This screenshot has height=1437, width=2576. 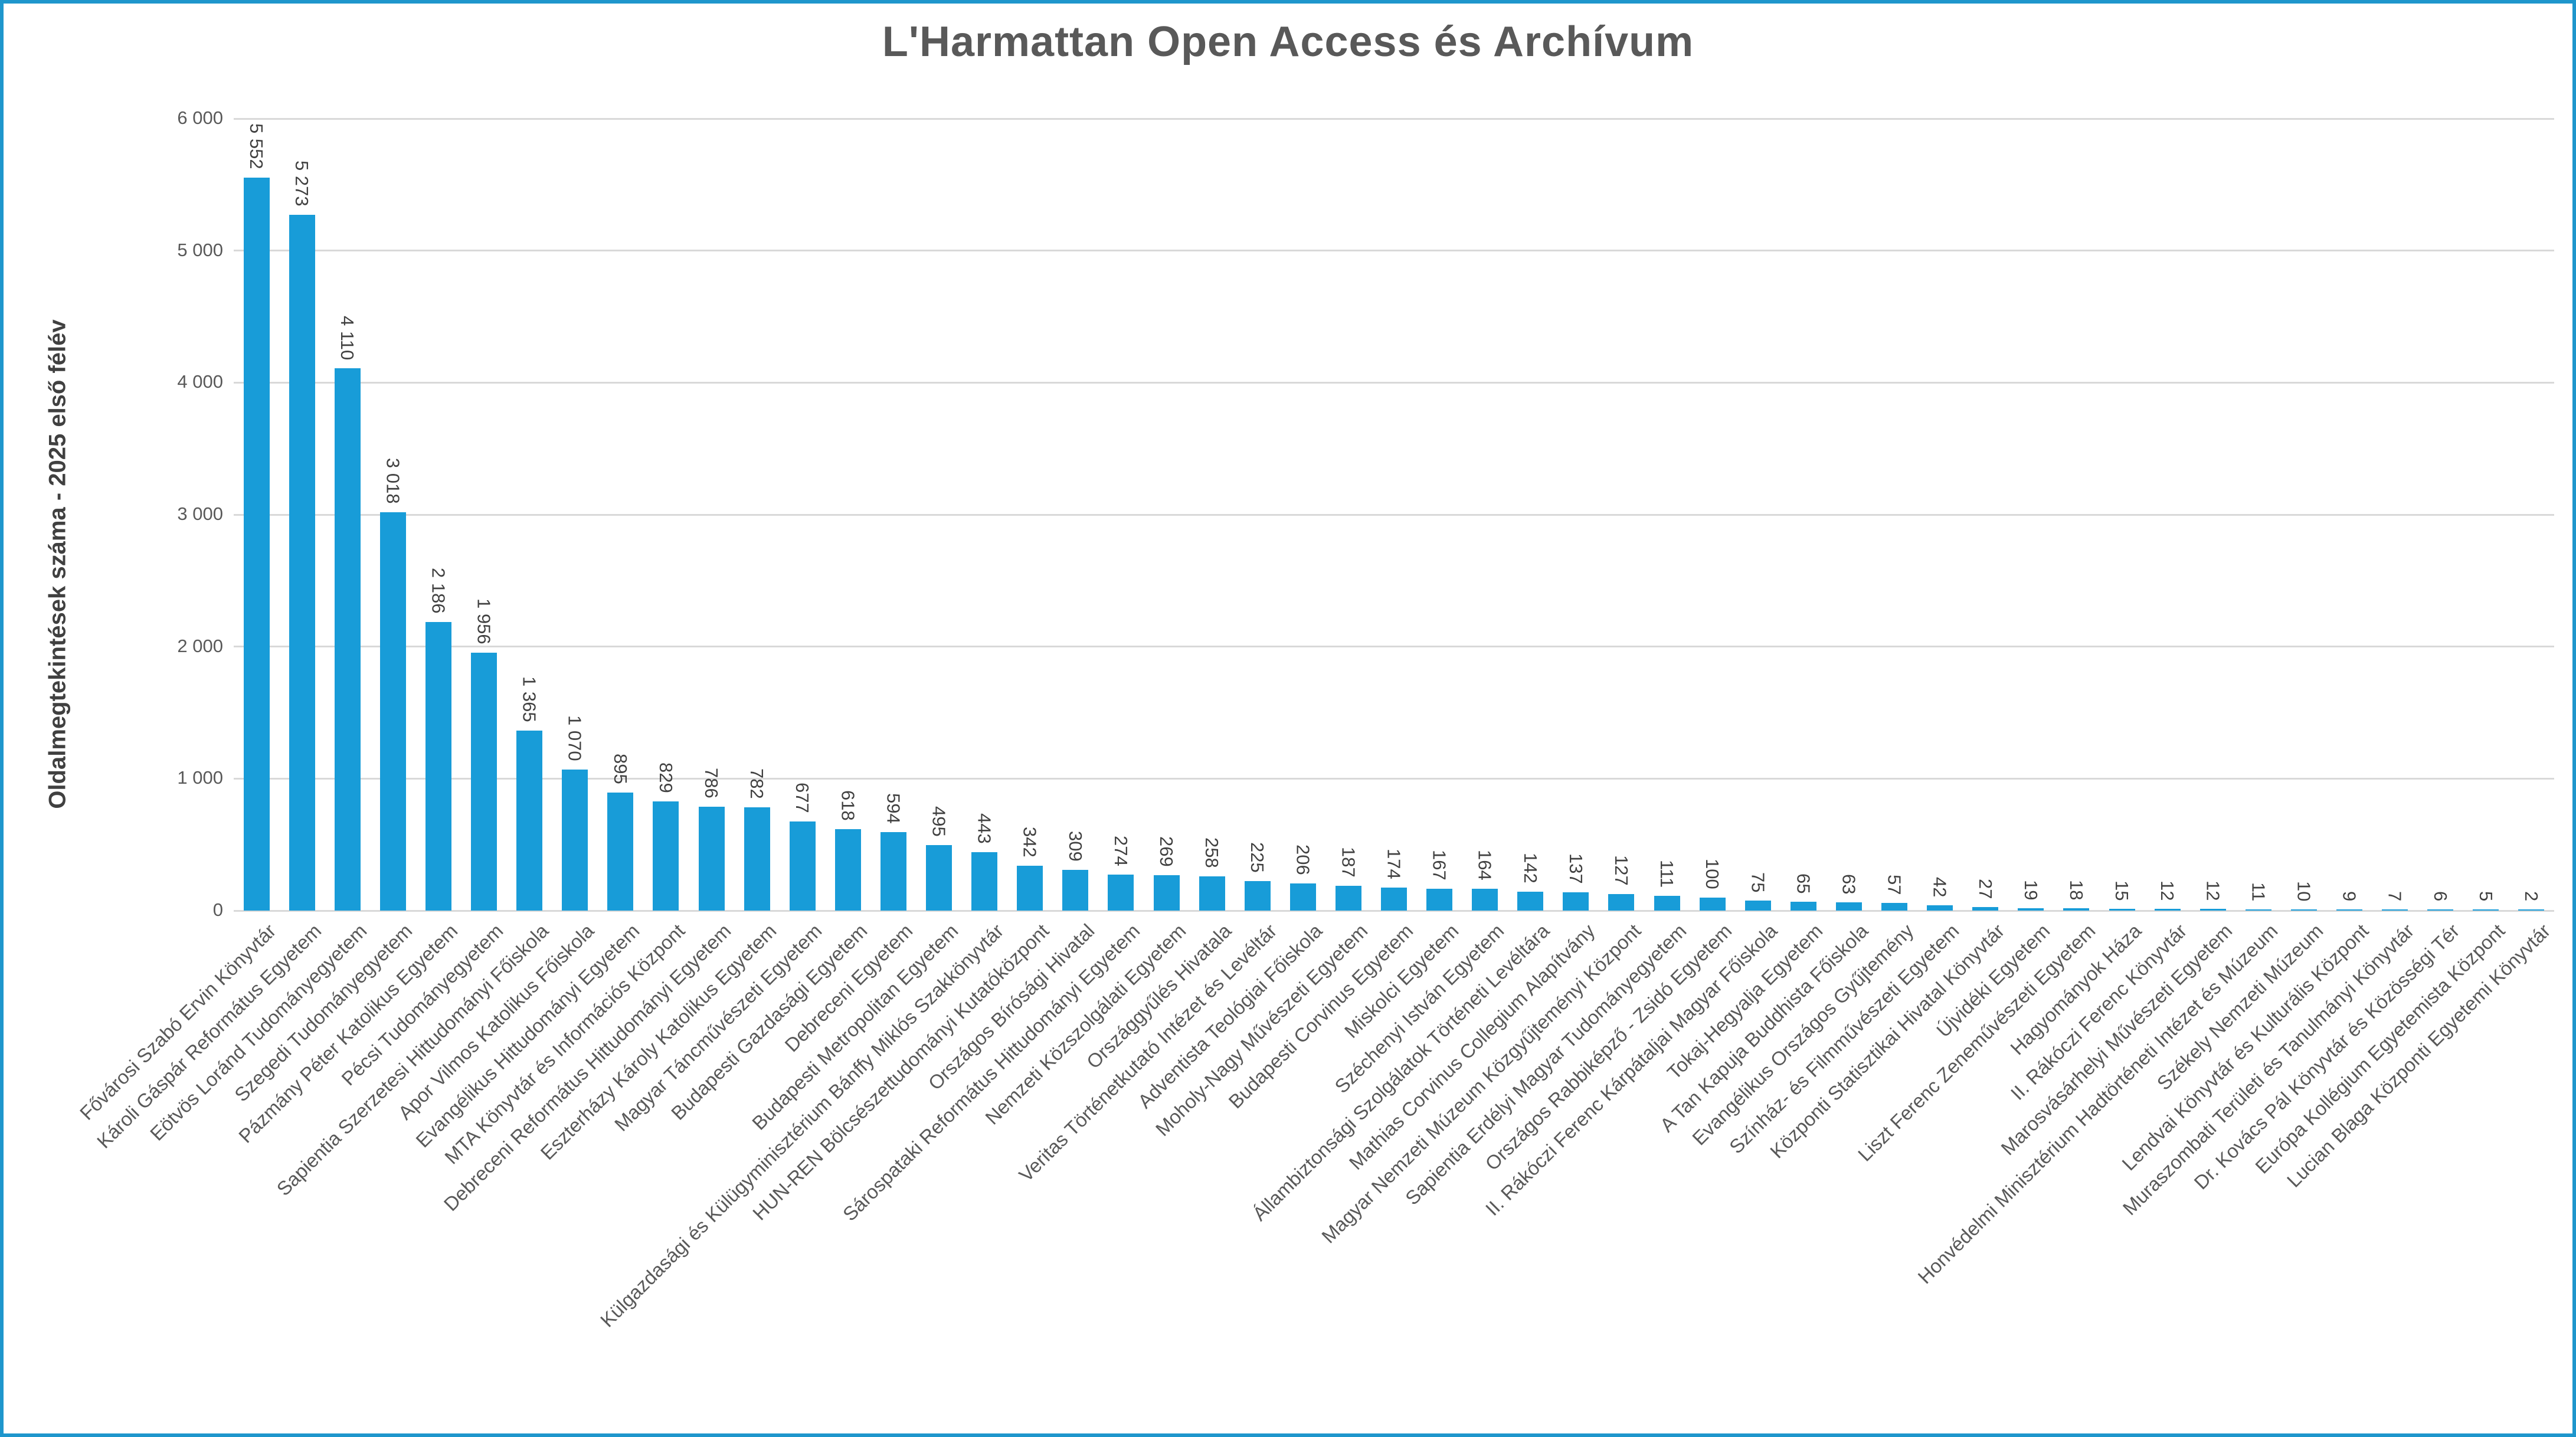 What do you see at coordinates (1713, 874) in the screenshot?
I see `bar-value-label: 100` at bounding box center [1713, 874].